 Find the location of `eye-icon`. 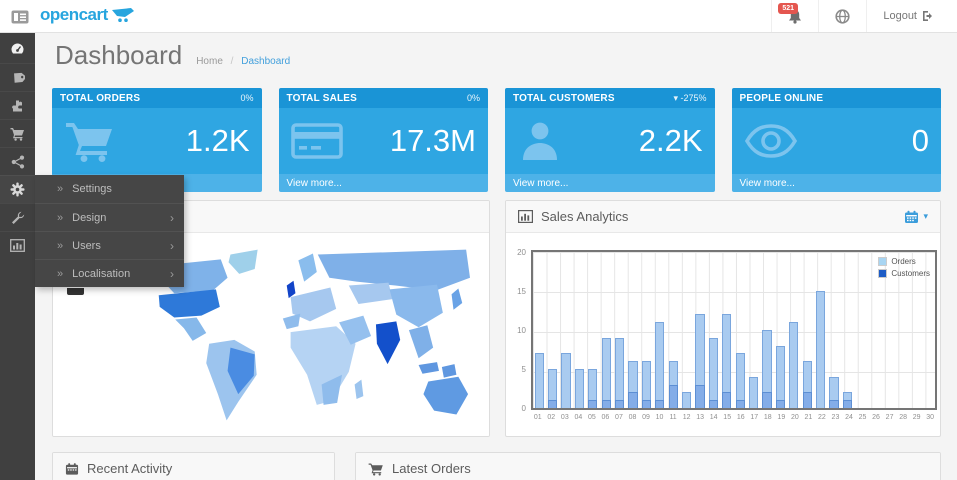

eye-icon is located at coordinates (770, 141).